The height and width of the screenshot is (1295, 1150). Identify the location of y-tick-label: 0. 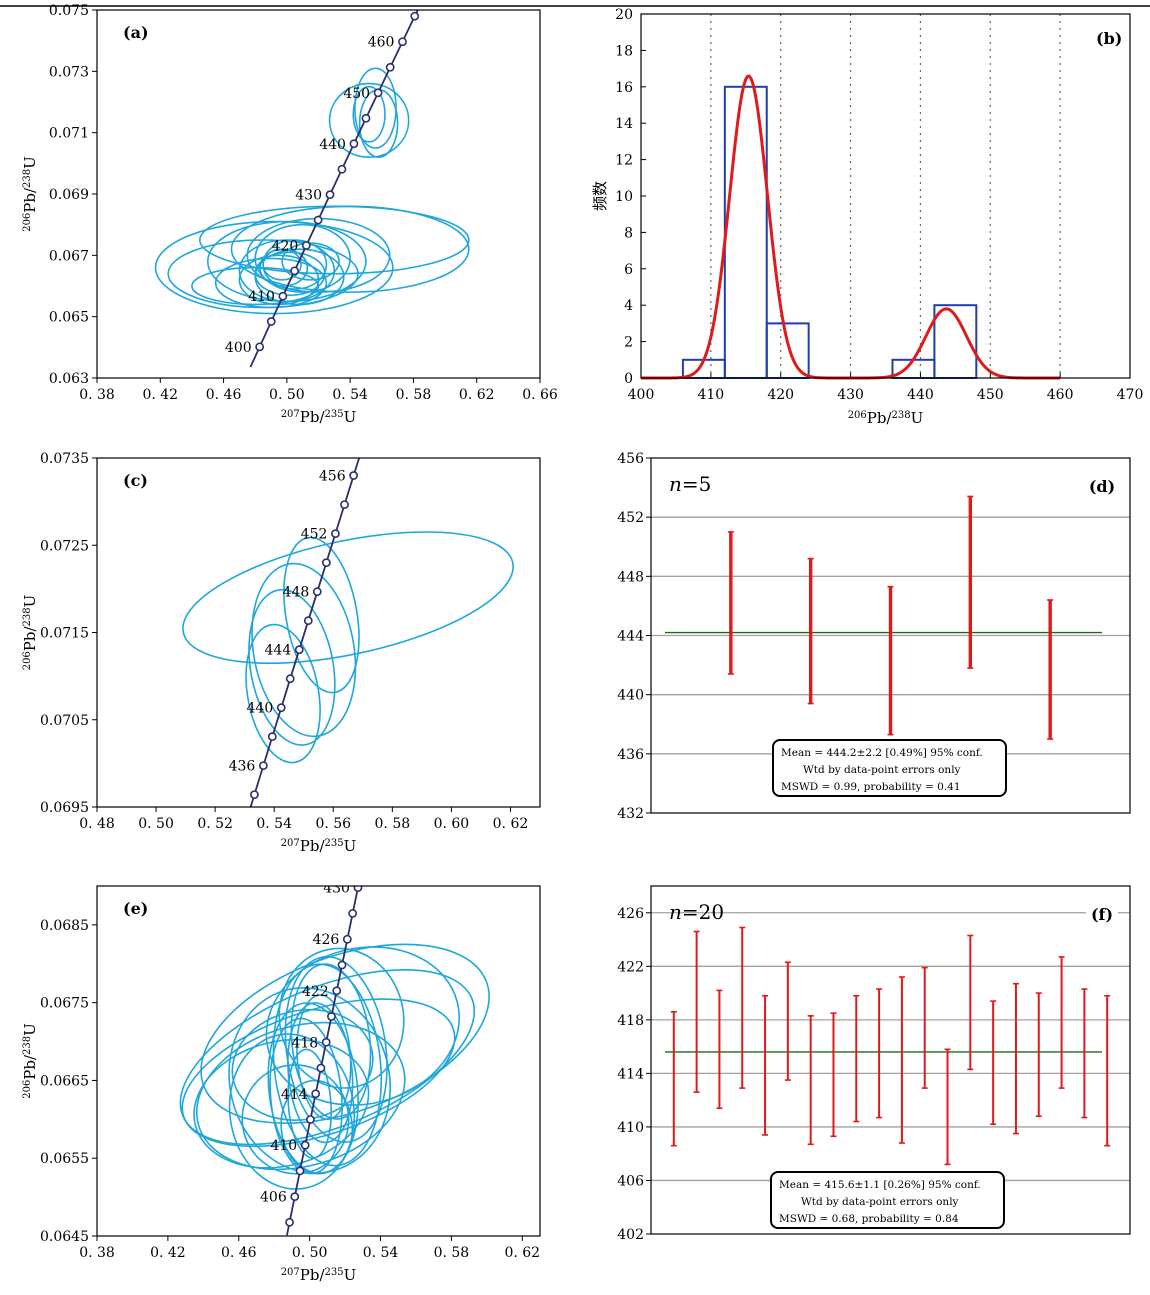
(628, 379).